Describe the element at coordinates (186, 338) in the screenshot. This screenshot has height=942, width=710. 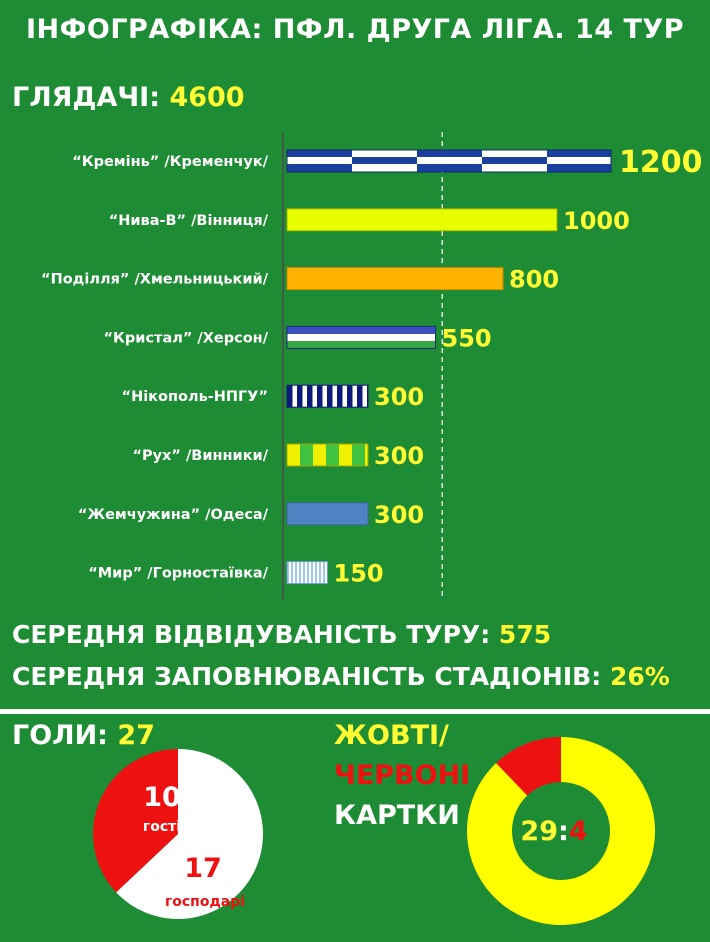
I see `bar-category-label: “Кристал” /Херсон/` at that location.